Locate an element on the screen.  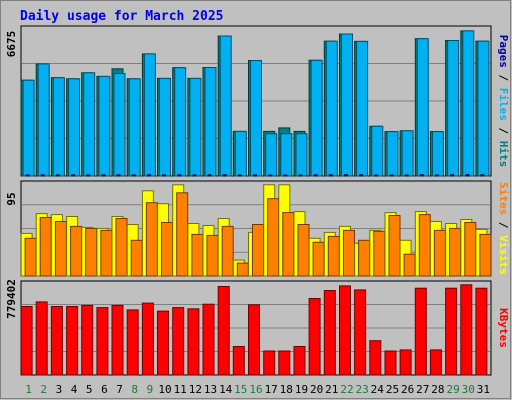
day-label: 29 is located at coordinates (452, 389).